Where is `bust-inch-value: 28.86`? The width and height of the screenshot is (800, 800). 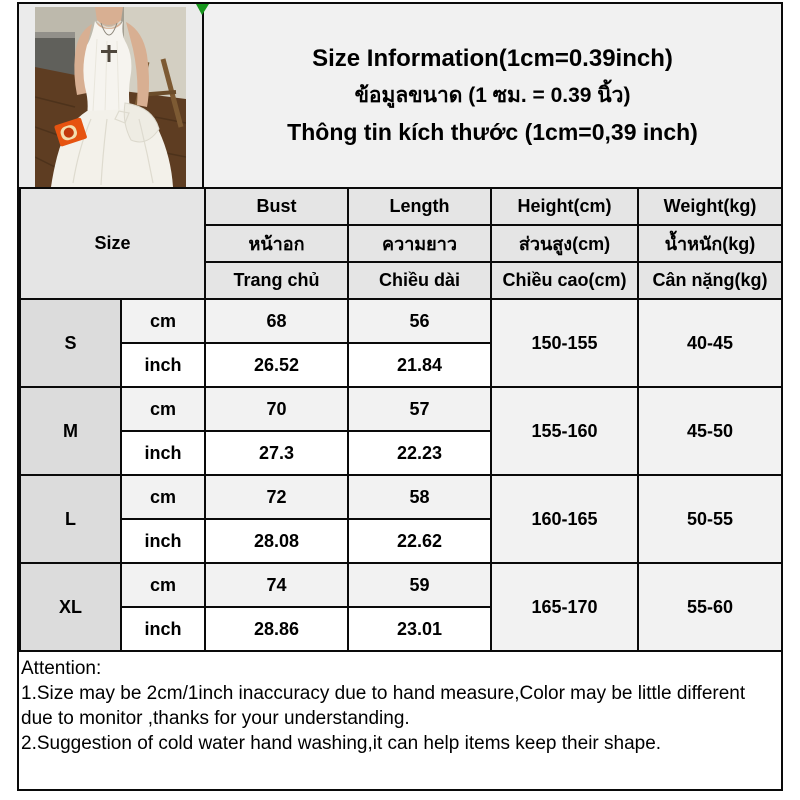
bust-inch-value: 28.86 is located at coordinates (276, 629).